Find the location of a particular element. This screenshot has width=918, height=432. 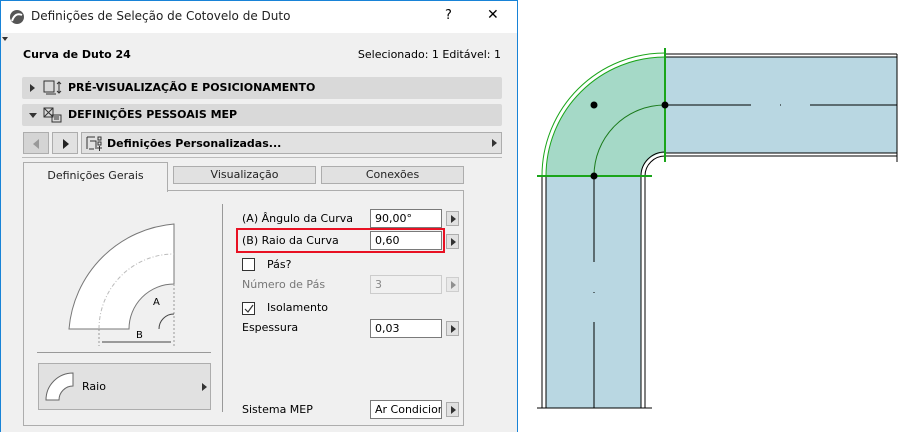

tab-connections: Conexões is located at coordinates (392, 175).